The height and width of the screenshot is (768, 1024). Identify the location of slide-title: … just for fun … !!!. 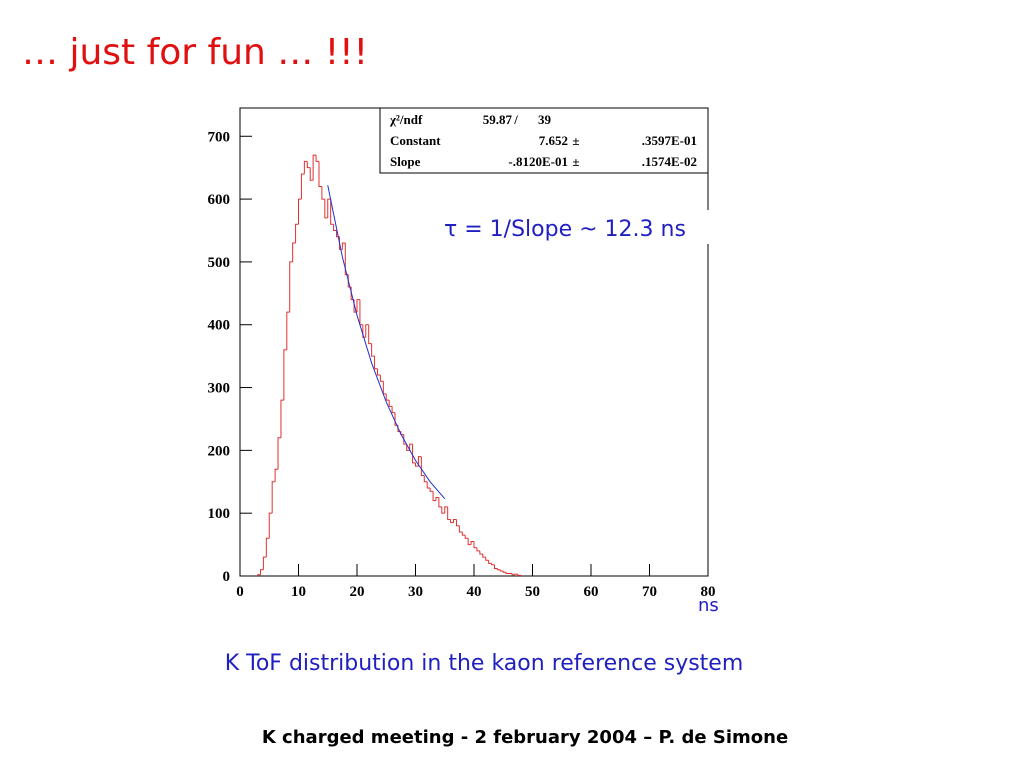
(195, 52).